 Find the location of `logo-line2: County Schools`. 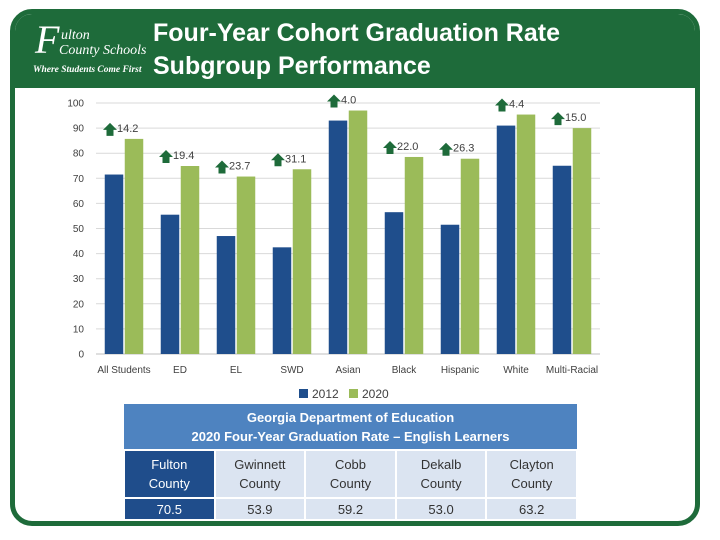

logo-line2: County Schools is located at coordinates (103, 50).